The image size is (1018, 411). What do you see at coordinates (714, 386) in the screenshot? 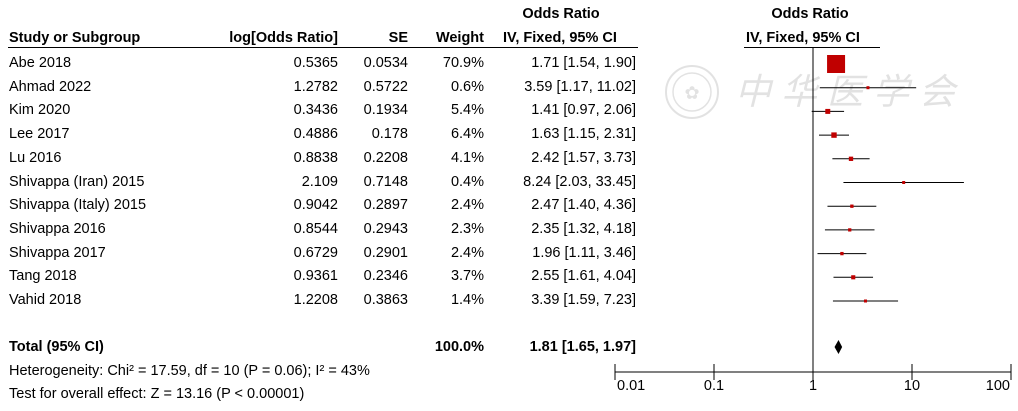
I see `x-tick-label: 0.1` at bounding box center [714, 386].